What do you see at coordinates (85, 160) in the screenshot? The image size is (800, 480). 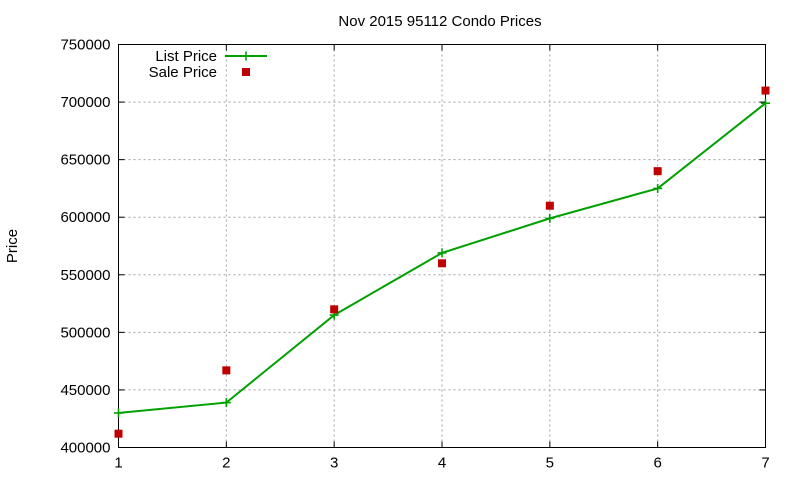 I see `y-tick-label: 650000` at bounding box center [85, 160].